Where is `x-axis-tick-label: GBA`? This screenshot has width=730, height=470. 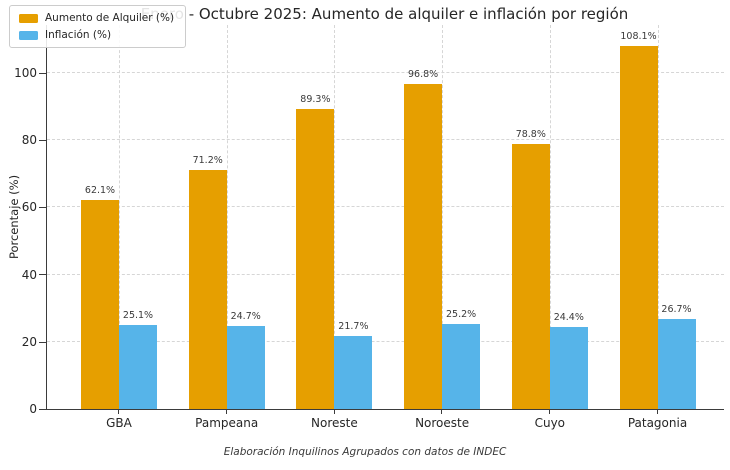 x-axis-tick-label: GBA is located at coordinates (119, 423).